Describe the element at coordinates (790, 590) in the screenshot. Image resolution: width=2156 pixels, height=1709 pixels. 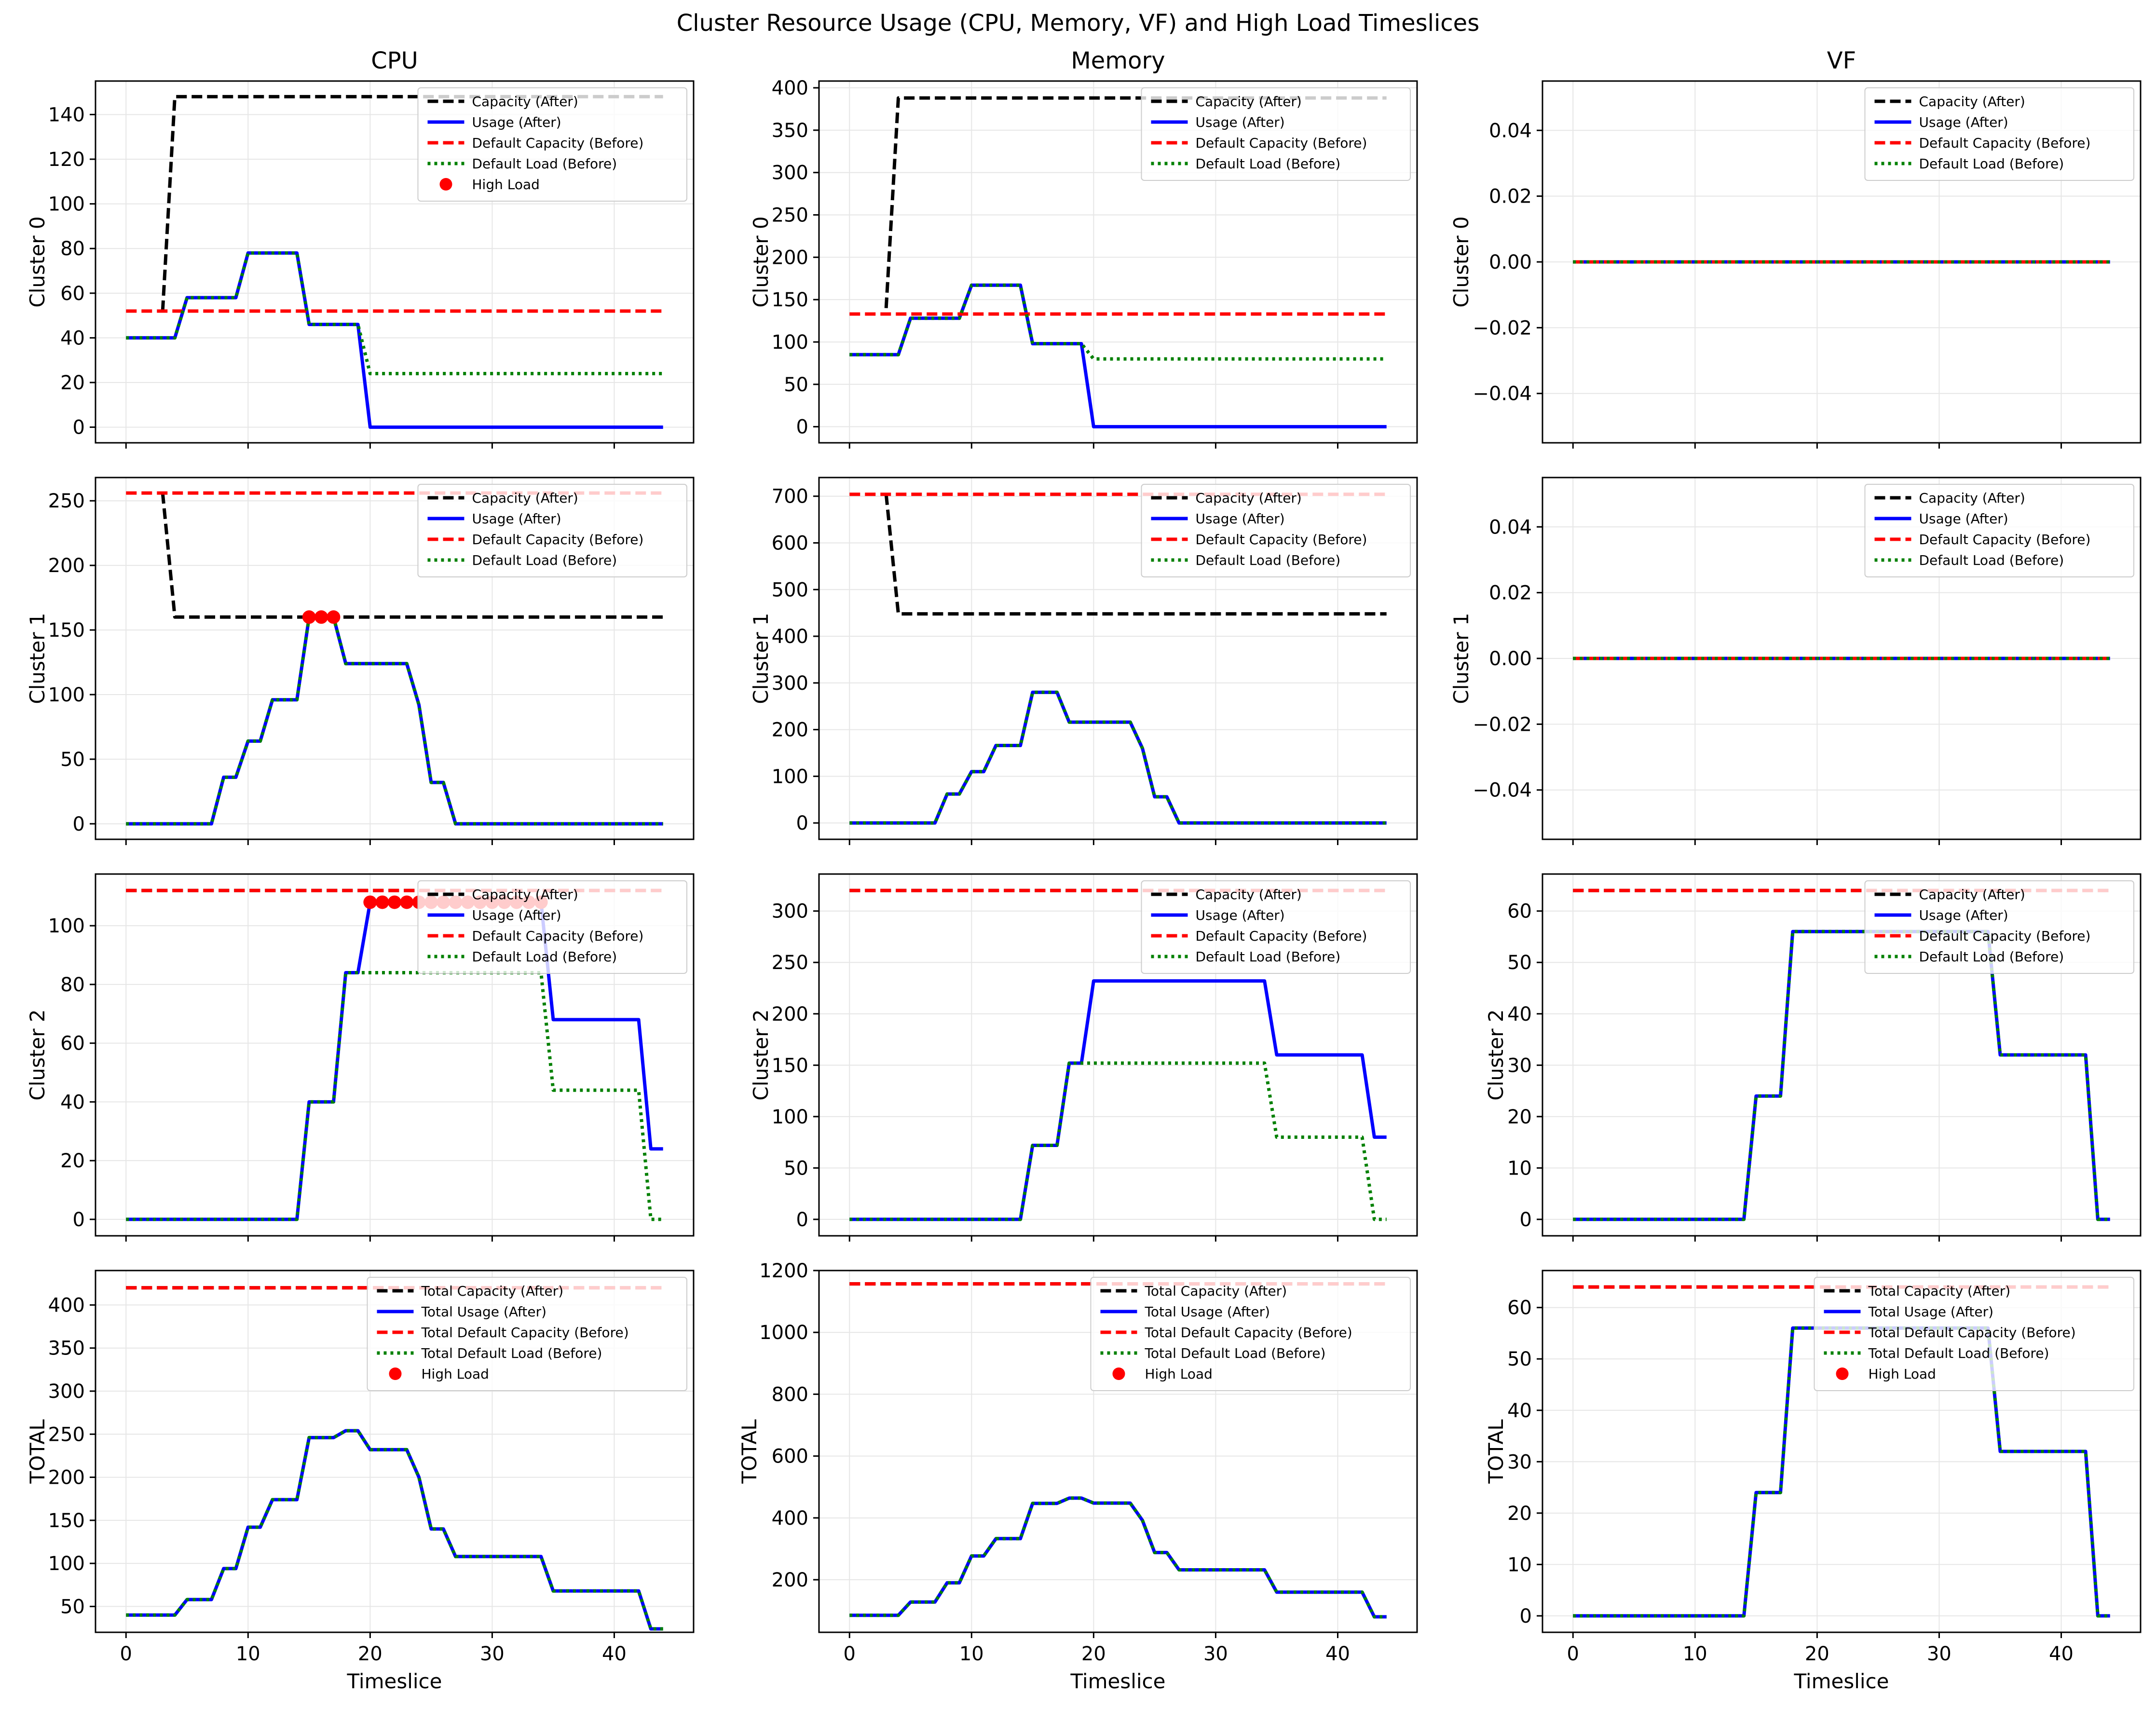
I see `y-tick-label: 500` at that location.